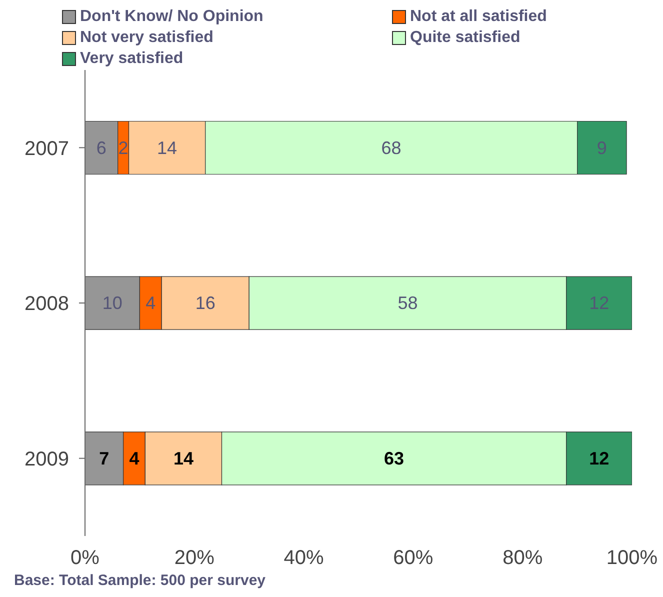  I want to click on y-tick-label: 2007, so click(46, 149).